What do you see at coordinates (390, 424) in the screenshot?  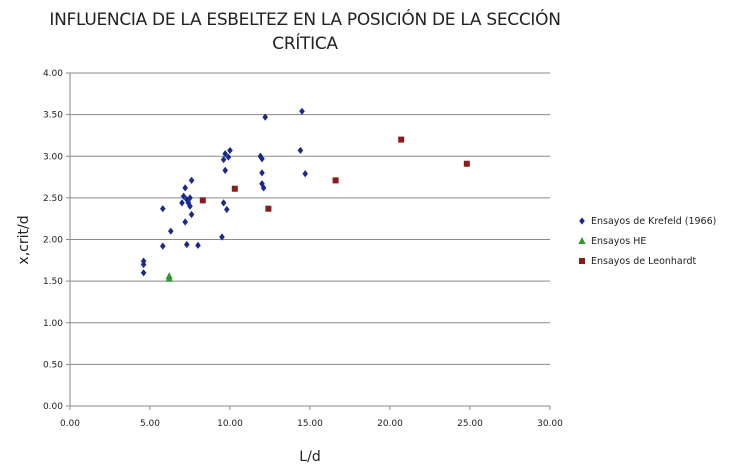 I see `x-tick-label: 20.00` at bounding box center [390, 424].